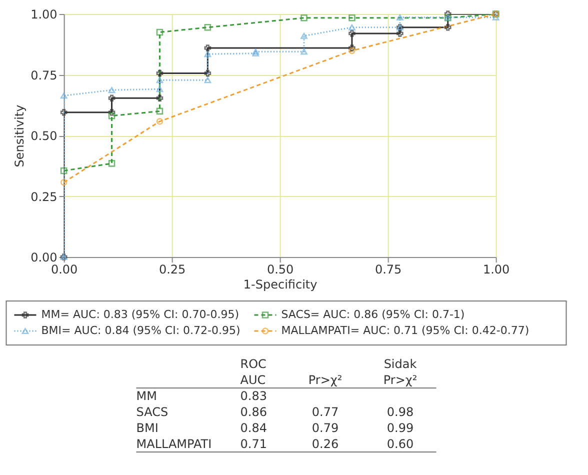 This screenshot has height=475, width=588. Describe the element at coordinates (19, 136) in the screenshot. I see `y-axis-title: Sensitivity` at that location.